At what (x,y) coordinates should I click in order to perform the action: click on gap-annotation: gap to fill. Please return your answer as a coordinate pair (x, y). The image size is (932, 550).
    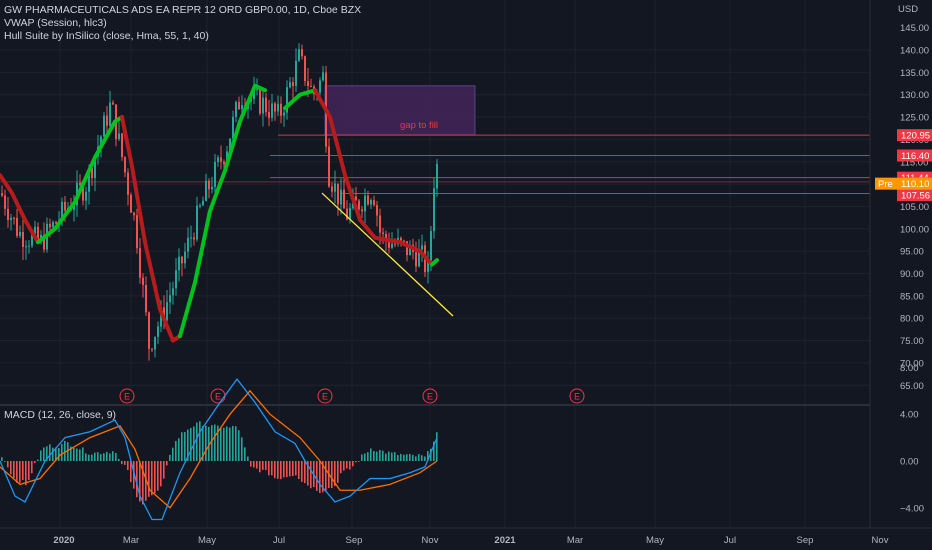
    Looking at the image, I should click on (419, 125).